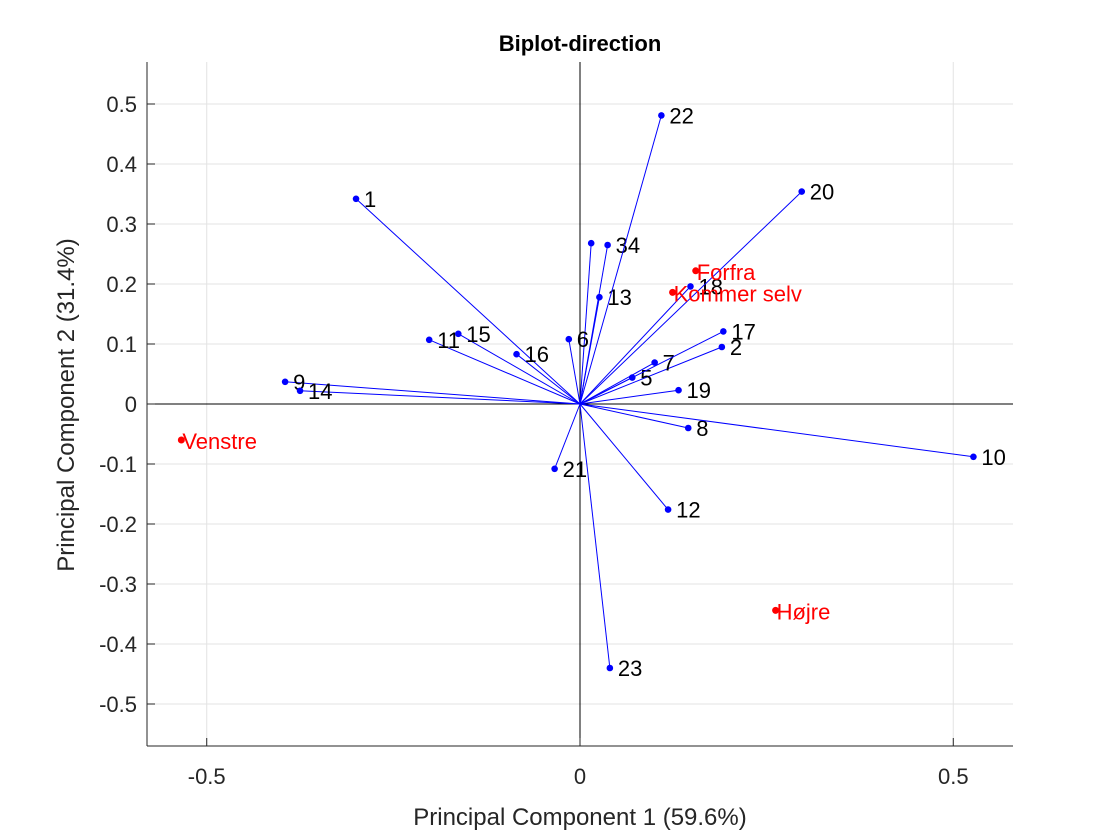 Image resolution: width=1120 pixels, height=840 pixels. Describe the element at coordinates (118, 524) in the screenshot. I see `y-tick-label: -0.2` at that location.